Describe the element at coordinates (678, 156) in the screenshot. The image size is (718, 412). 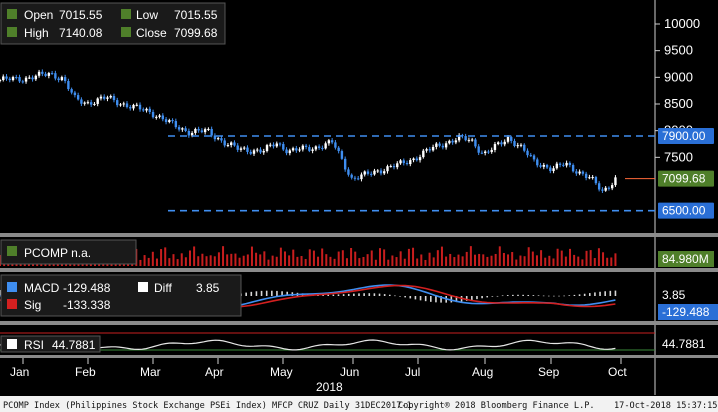
I see `y-tick-label: 7500` at that location.